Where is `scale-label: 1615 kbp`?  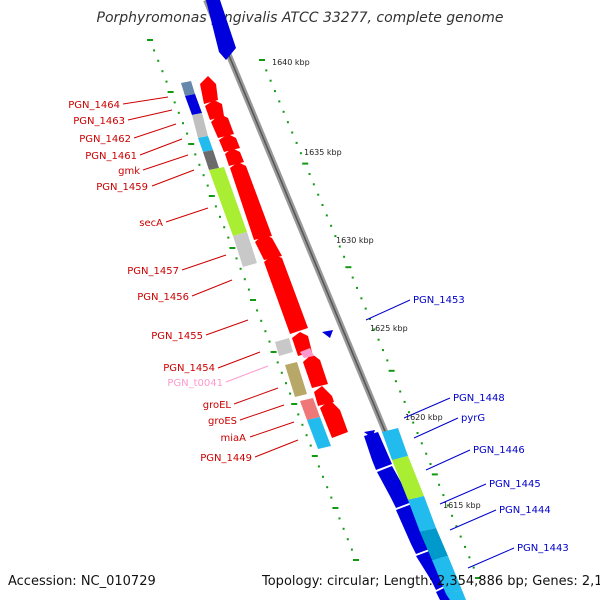 scale-label: 1615 kbp is located at coordinates (462, 505).